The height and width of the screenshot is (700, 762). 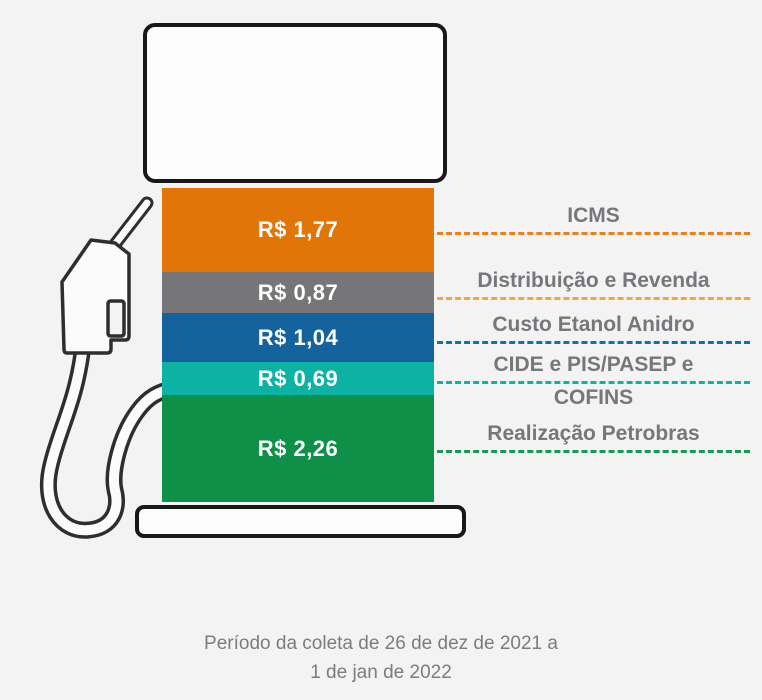 I want to click on legend-connector-line-cide-e-pis-pasep-e-cofins, so click(x=593, y=382).